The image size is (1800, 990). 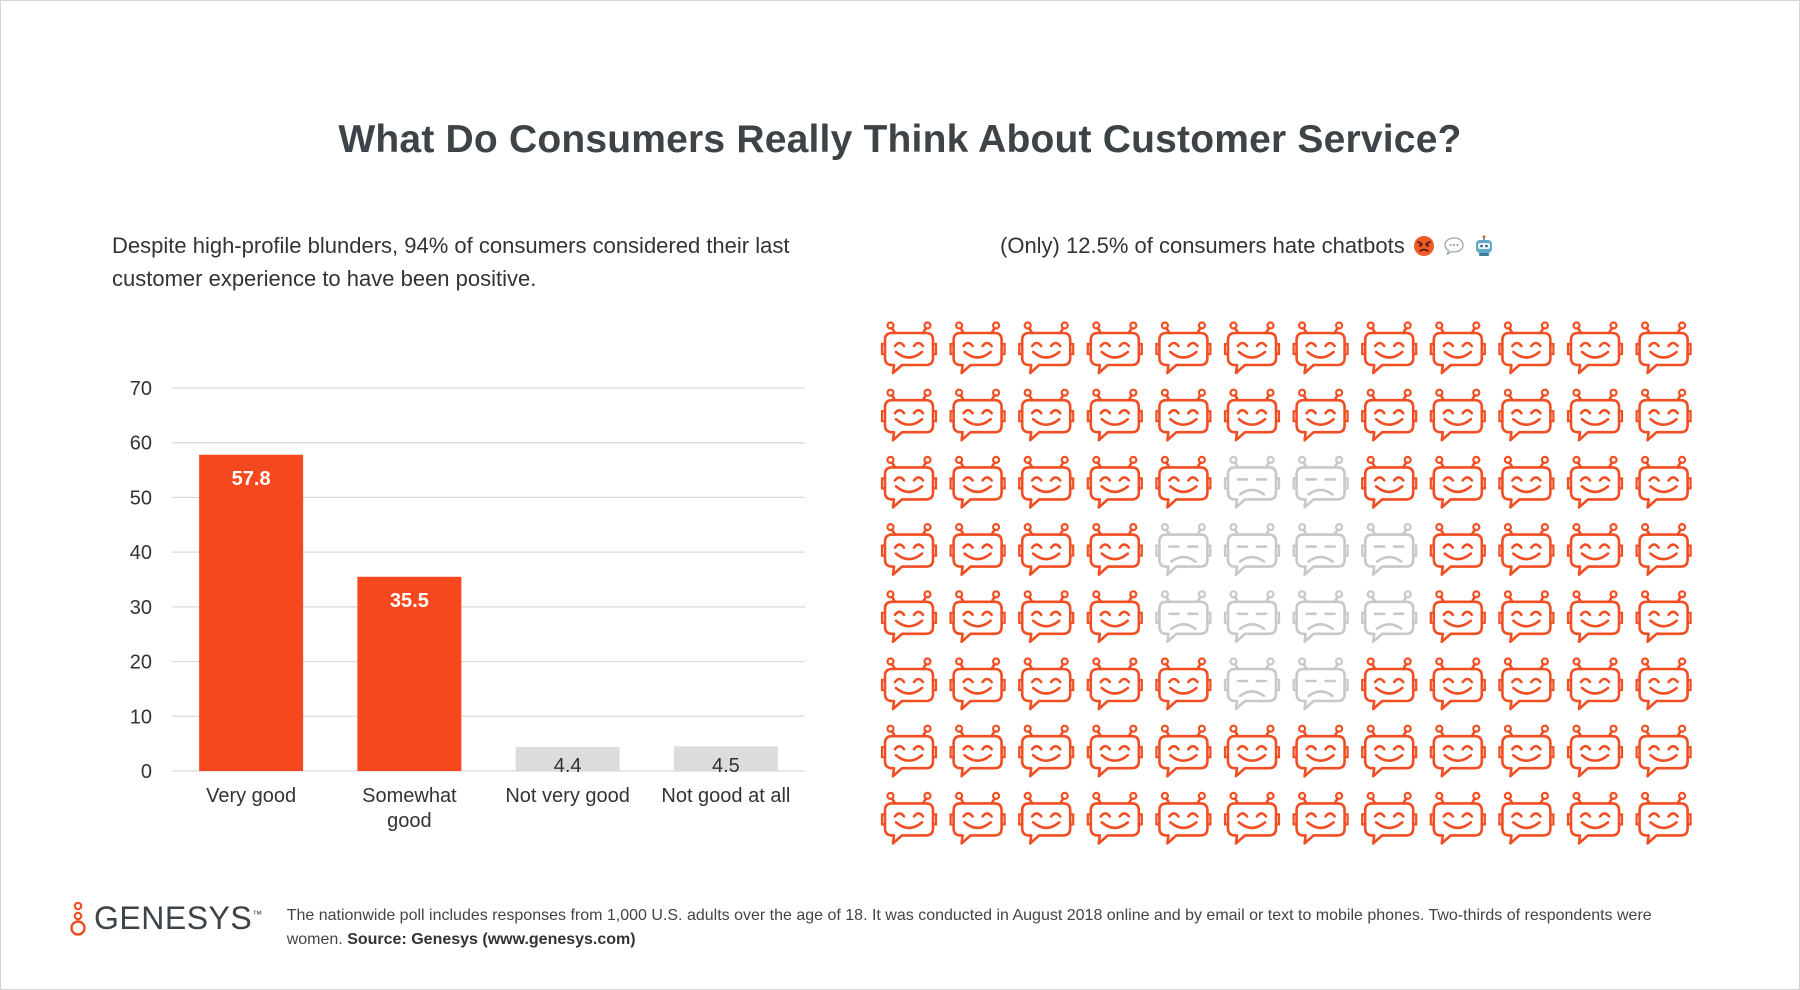 What do you see at coordinates (568, 766) in the screenshot?
I see `bar-value-label: 4.4` at bounding box center [568, 766].